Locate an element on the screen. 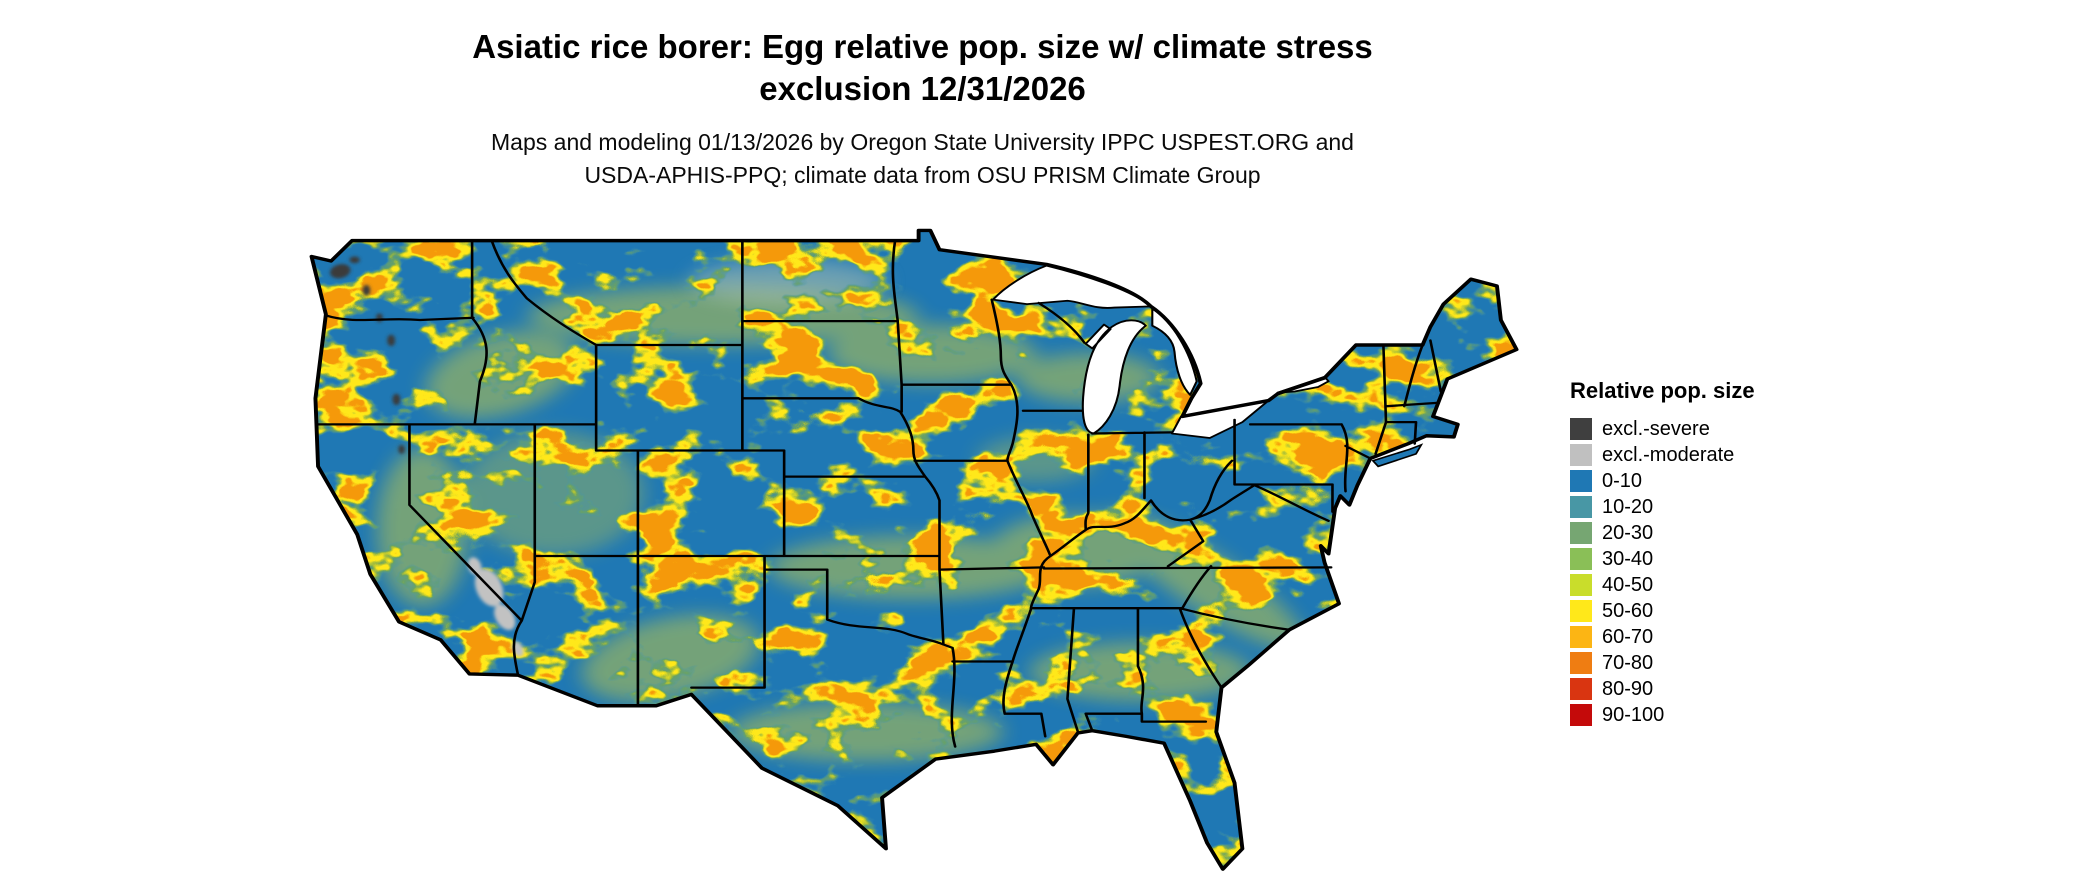 Image resolution: width=2100 pixels, height=892 pixels. legend-label: excl.-severe is located at coordinates (1656, 429).